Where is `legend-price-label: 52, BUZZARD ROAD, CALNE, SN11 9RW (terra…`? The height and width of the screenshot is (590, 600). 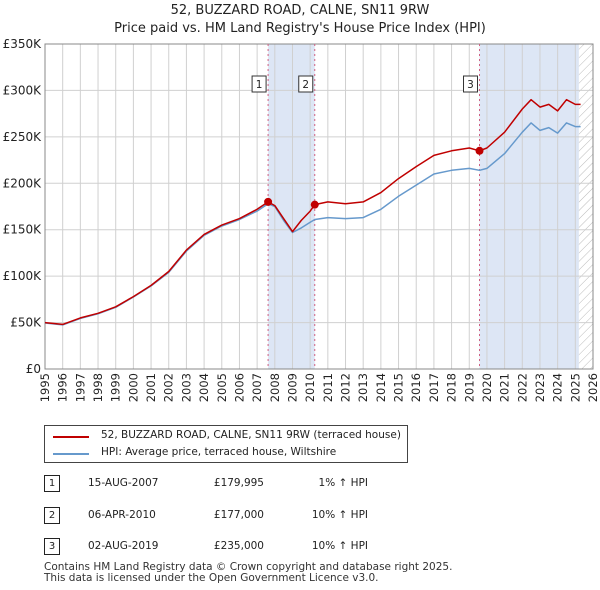 legend-price-label: 52, BUZZARD ROAD, CALNE, SN11 9RW (terra… is located at coordinates (251, 435).